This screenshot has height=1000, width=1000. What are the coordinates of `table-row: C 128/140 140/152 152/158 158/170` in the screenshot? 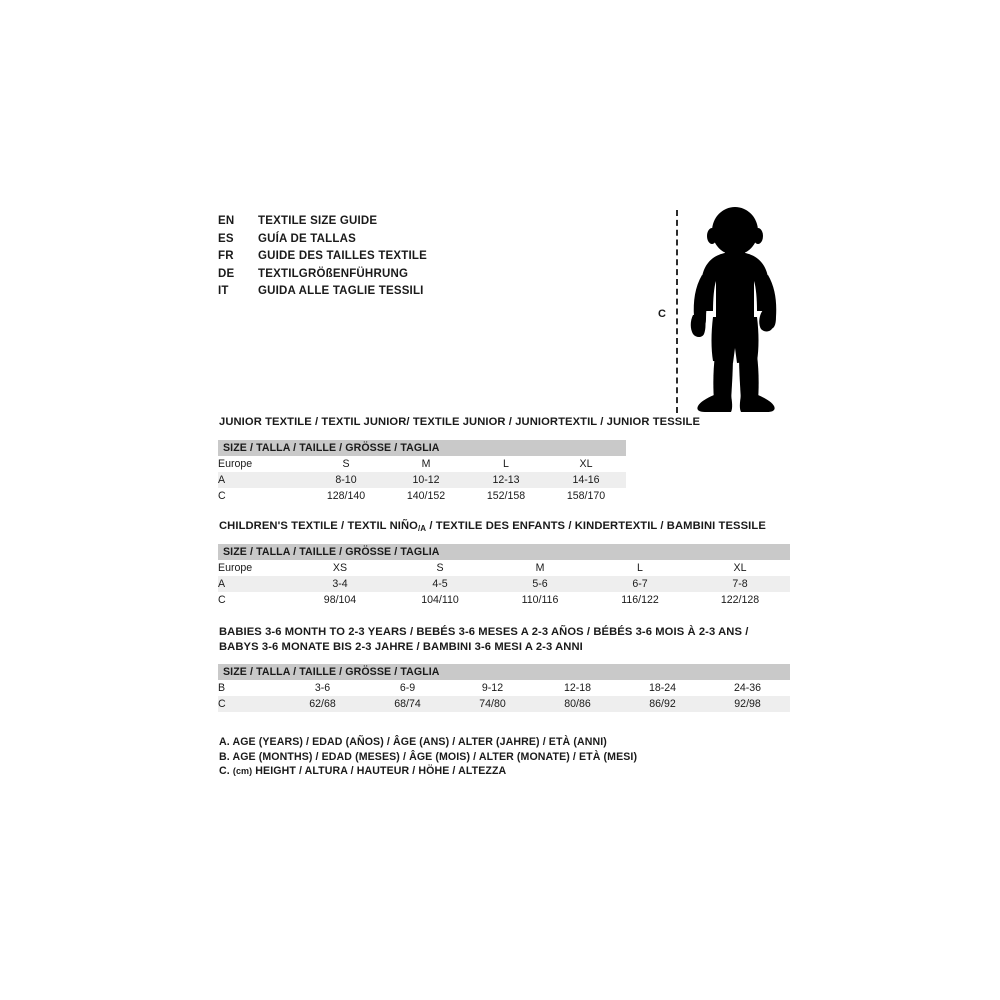 It's located at (422, 496).